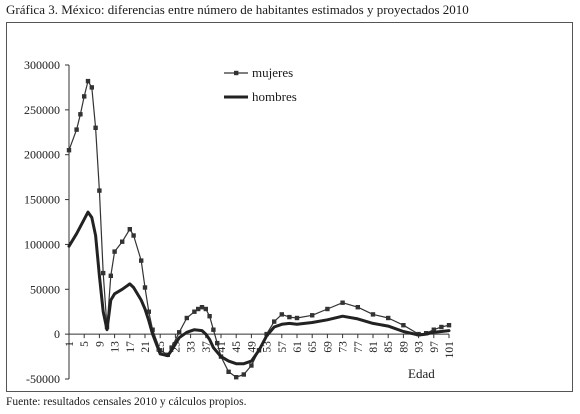 This screenshot has height=414, width=580. What do you see at coordinates (42, 110) in the screenshot?
I see `y-tick-label: 250000` at bounding box center [42, 110].